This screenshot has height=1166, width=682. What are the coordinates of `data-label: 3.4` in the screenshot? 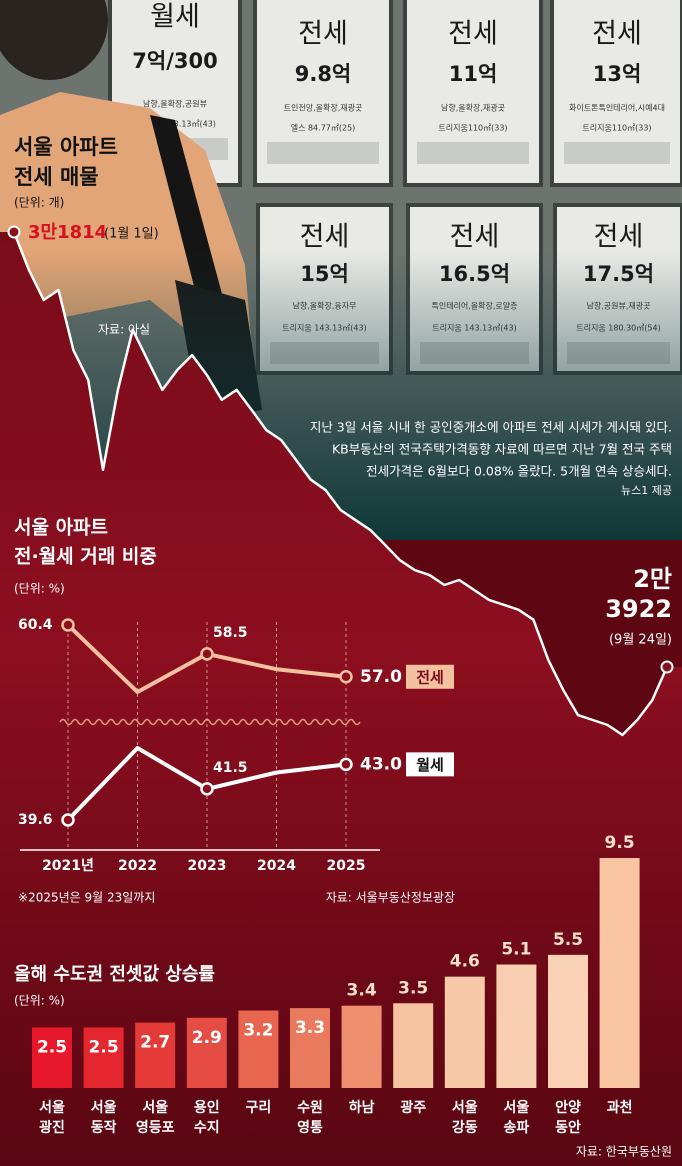 It's located at (362, 991).